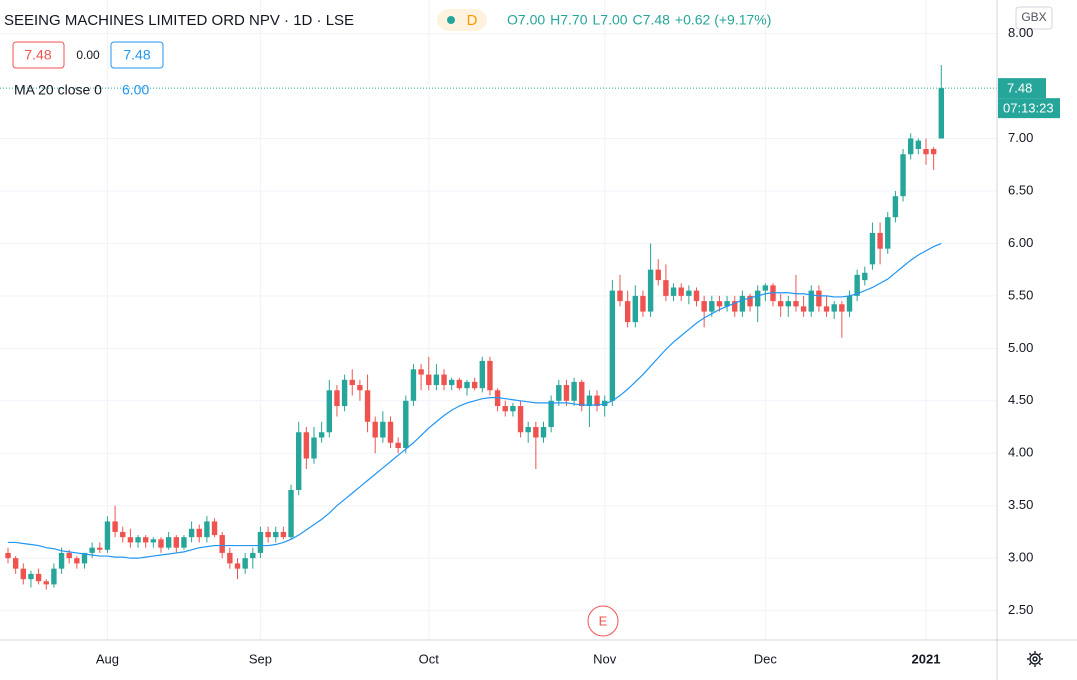 Image resolution: width=1077 pixels, height=680 pixels. Describe the element at coordinates (1020, 137) in the screenshot. I see `y-tick-label: 7.00` at that location.